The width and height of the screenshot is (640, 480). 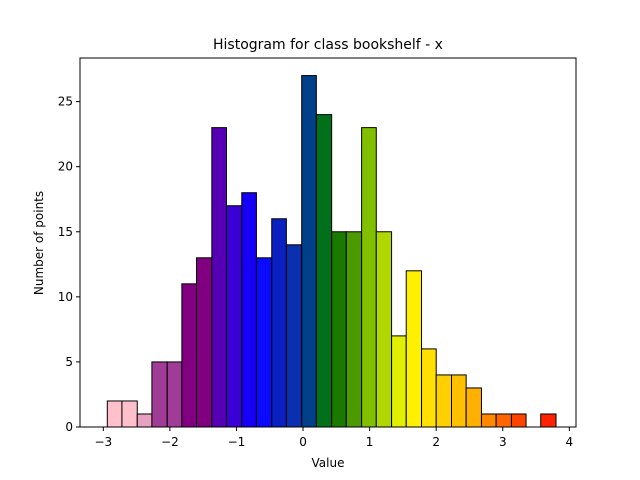 What do you see at coordinates (503, 442) in the screenshot?
I see `x-tick-label: 3` at bounding box center [503, 442].